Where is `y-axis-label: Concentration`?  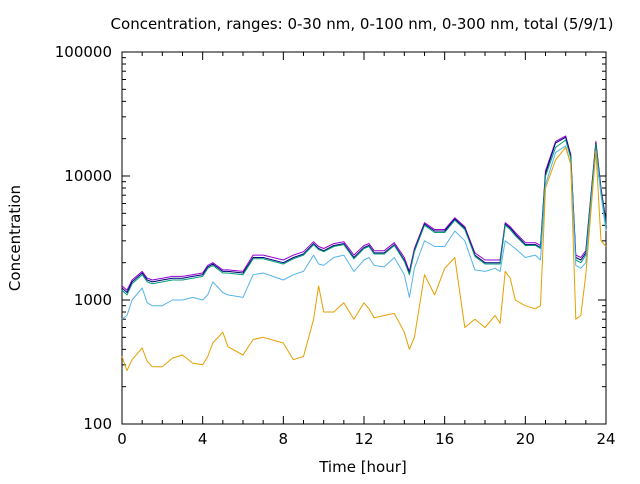 y-axis-label: Concentration is located at coordinates (15, 238).